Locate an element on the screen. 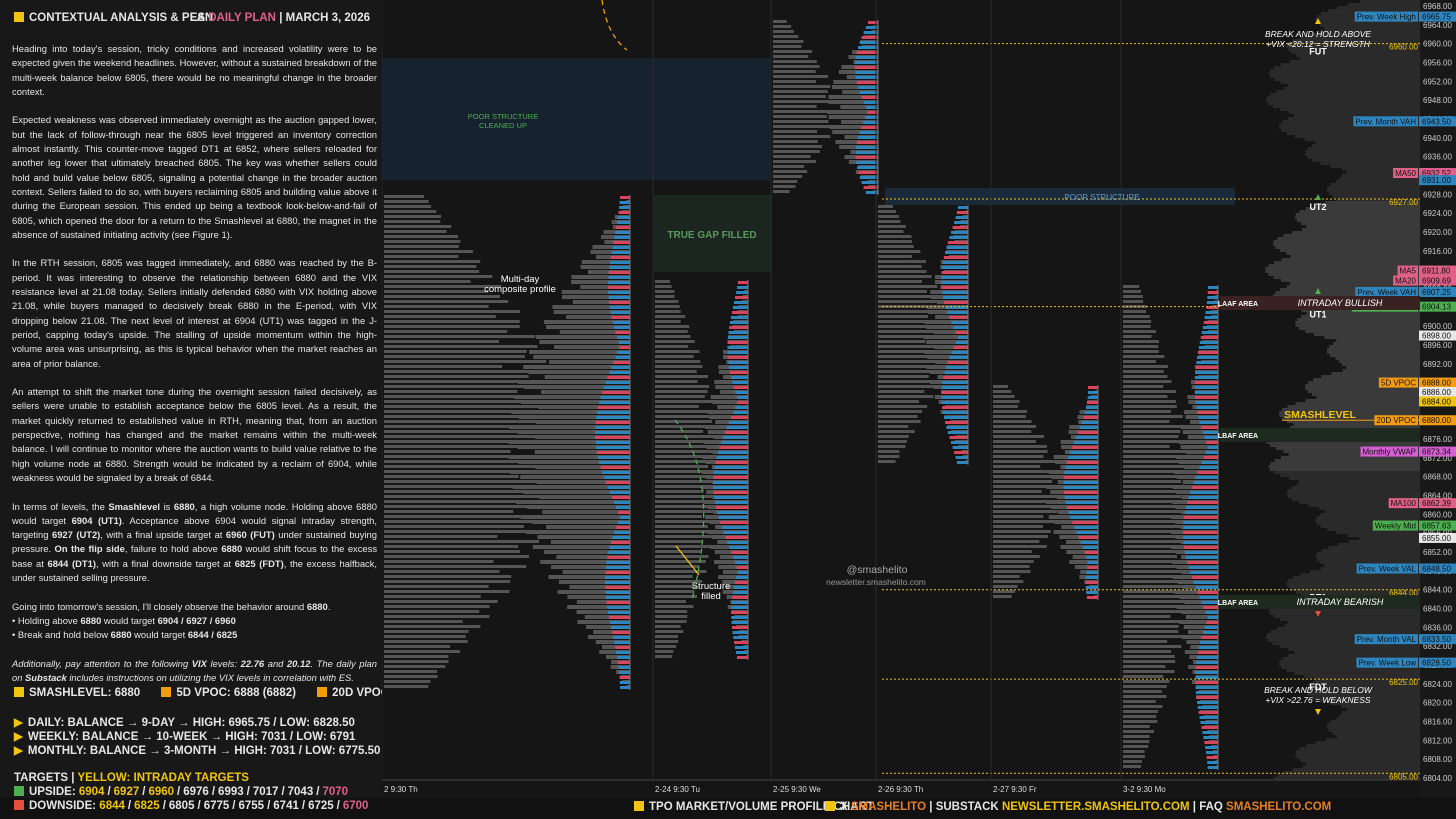 Image resolution: width=1456 pixels, height=819 pixels. tag-box is located at coordinates (1437, 537).